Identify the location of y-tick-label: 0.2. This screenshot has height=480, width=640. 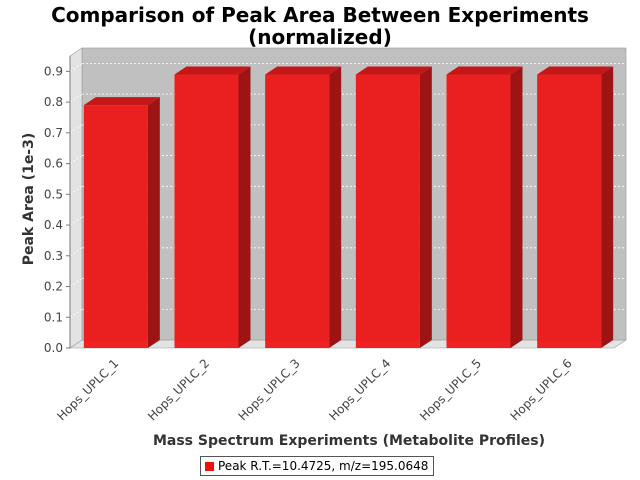
(53, 287).